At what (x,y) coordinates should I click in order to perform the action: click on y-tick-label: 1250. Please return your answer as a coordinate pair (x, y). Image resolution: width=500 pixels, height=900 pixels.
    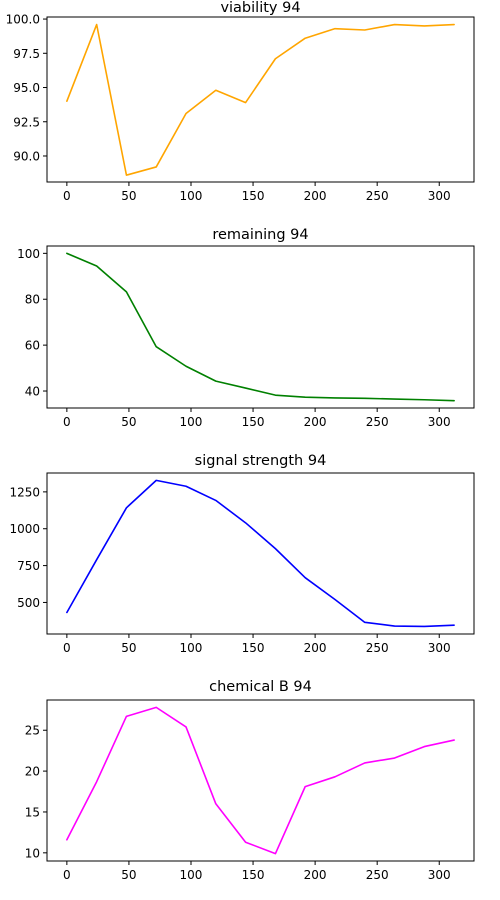
    Looking at the image, I should click on (24, 492).